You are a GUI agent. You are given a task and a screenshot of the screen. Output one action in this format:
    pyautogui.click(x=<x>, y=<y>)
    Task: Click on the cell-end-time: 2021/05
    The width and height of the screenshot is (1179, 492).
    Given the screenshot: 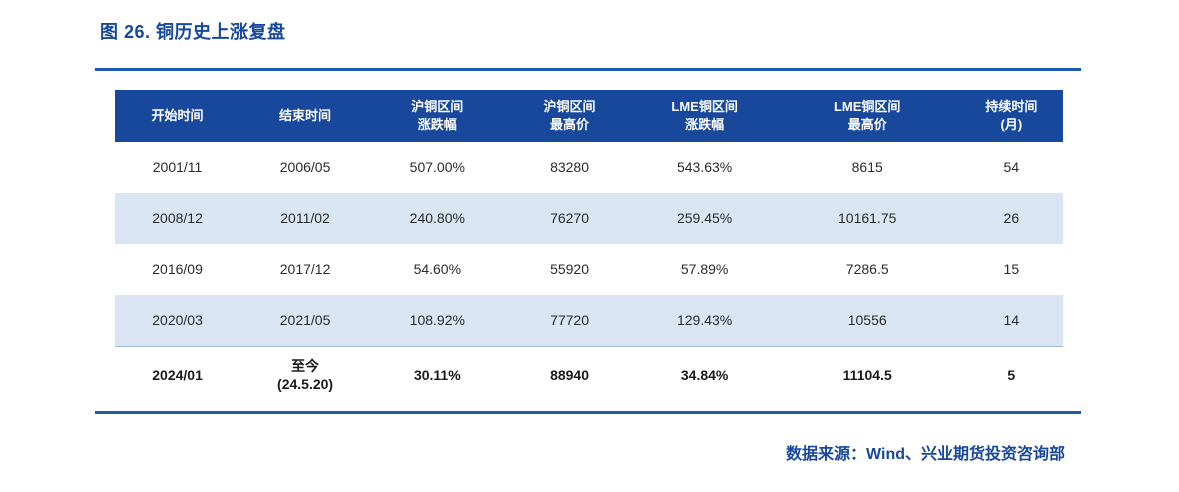 What is the action you would take?
    pyautogui.click(x=305, y=320)
    